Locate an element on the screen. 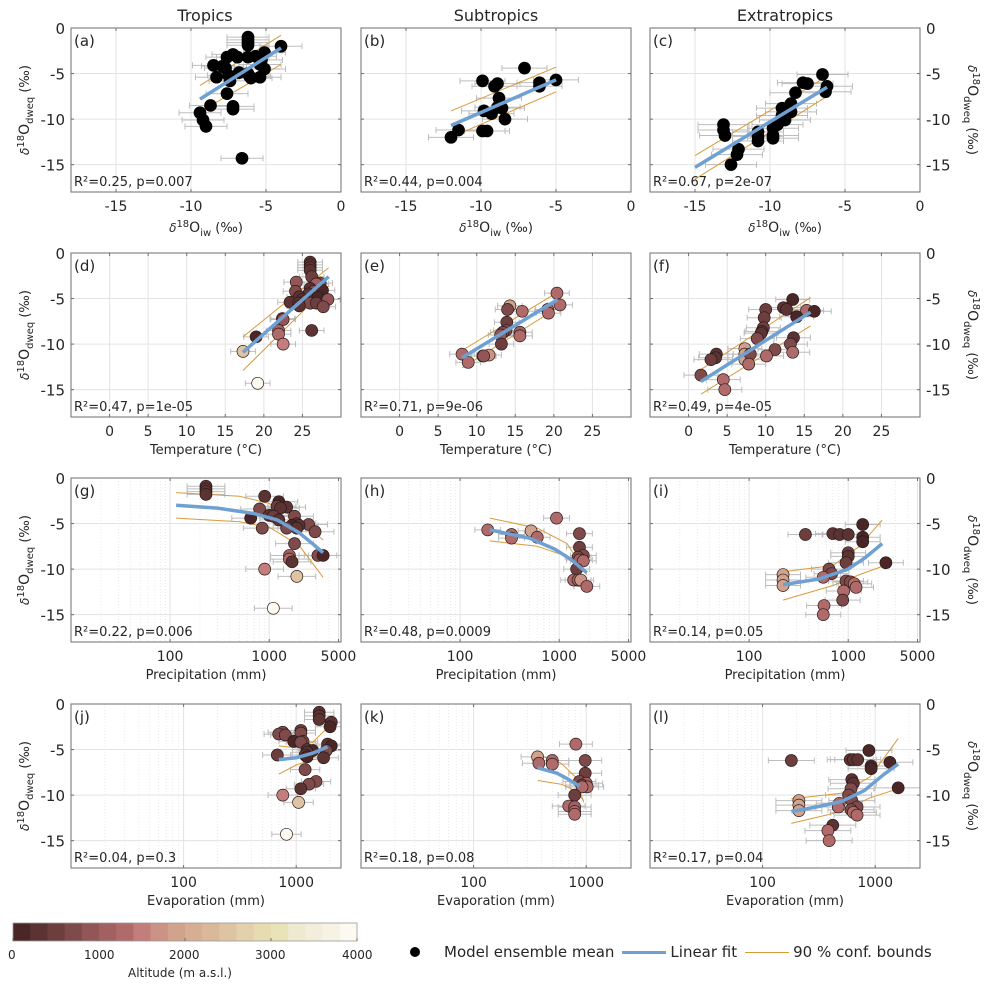 The image size is (994, 988). stats-annotation: R²=0.44, p=0.004 is located at coordinates (423, 182).